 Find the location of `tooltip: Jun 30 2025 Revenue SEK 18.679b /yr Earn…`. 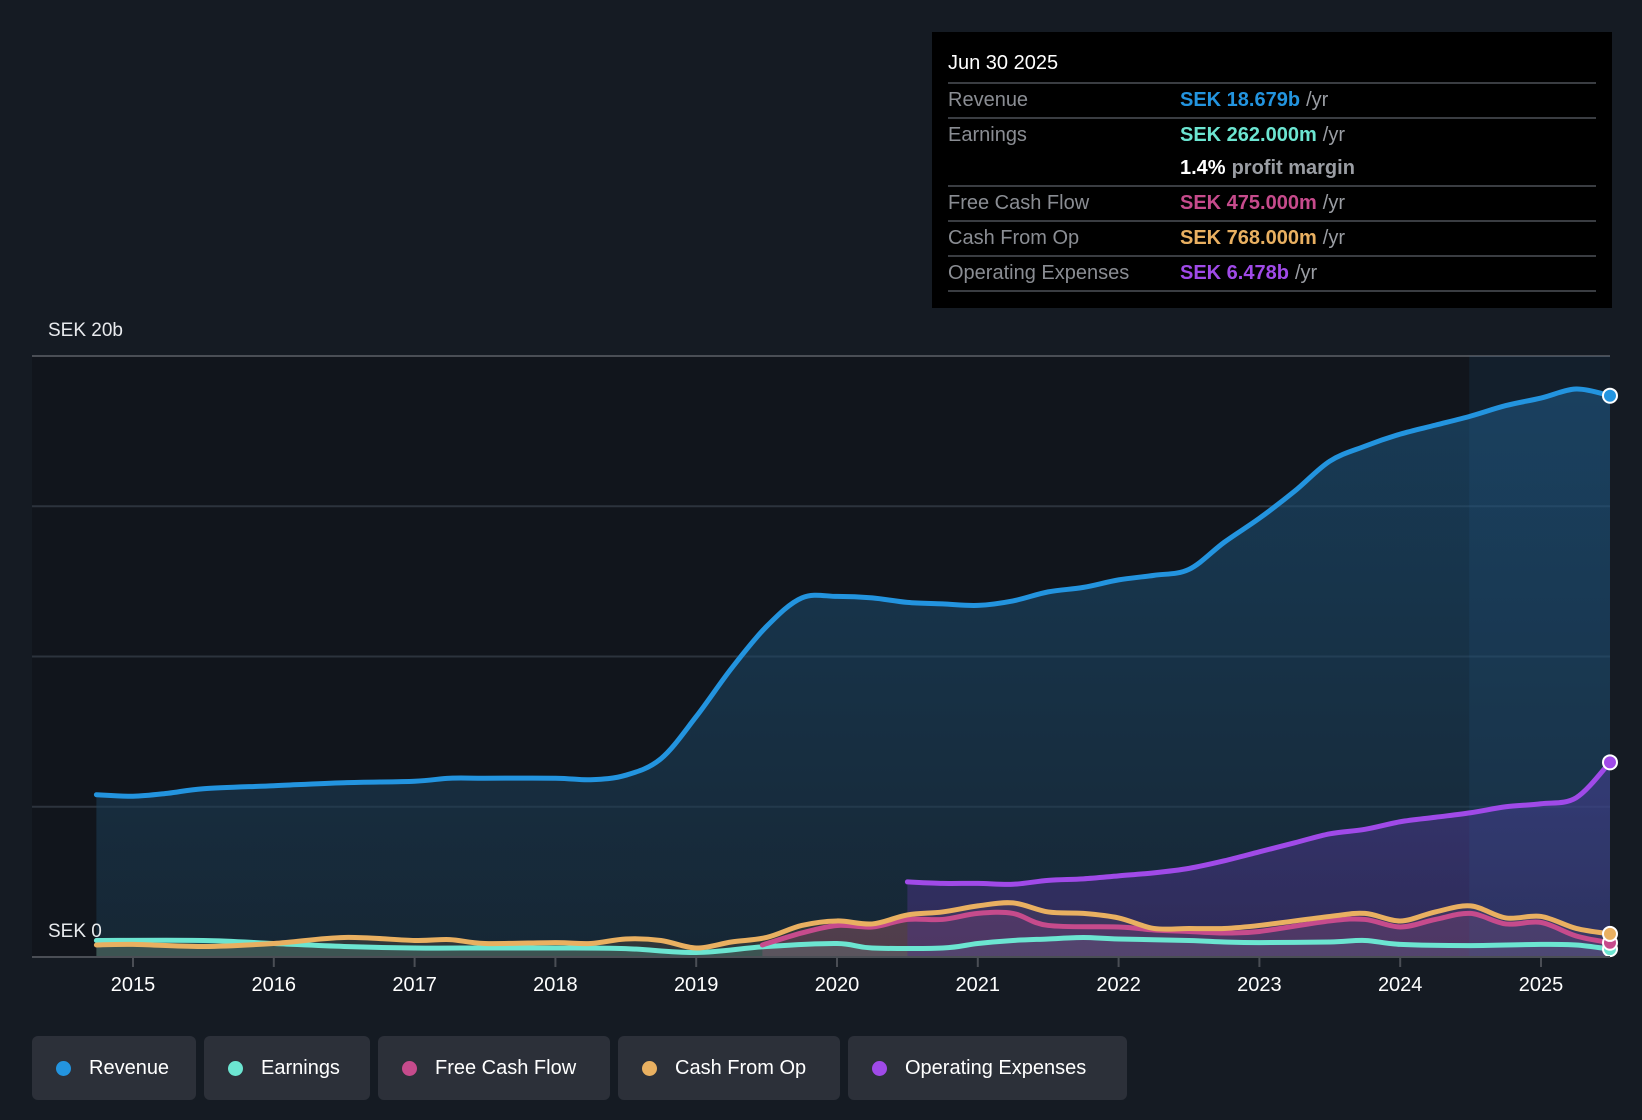

tooltip: Jun 30 2025 Revenue SEK 18.679b /yr Earn… is located at coordinates (1272, 170).